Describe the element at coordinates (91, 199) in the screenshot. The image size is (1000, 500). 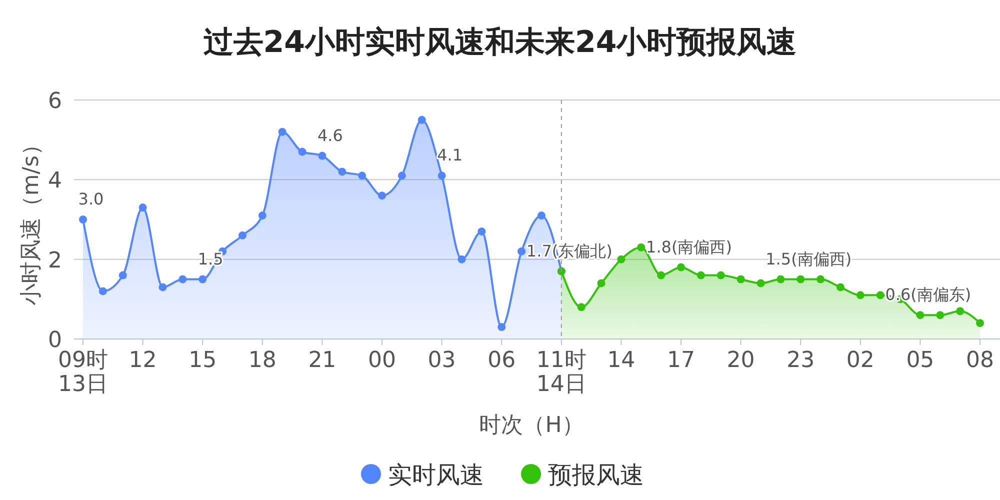
I see `data-label: 3.0` at that location.